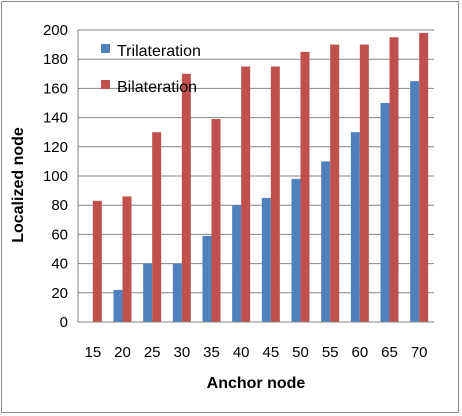 The width and height of the screenshot is (462, 416). What do you see at coordinates (105, 48) in the screenshot?
I see `legend-swatch-trilateration` at bounding box center [105, 48].